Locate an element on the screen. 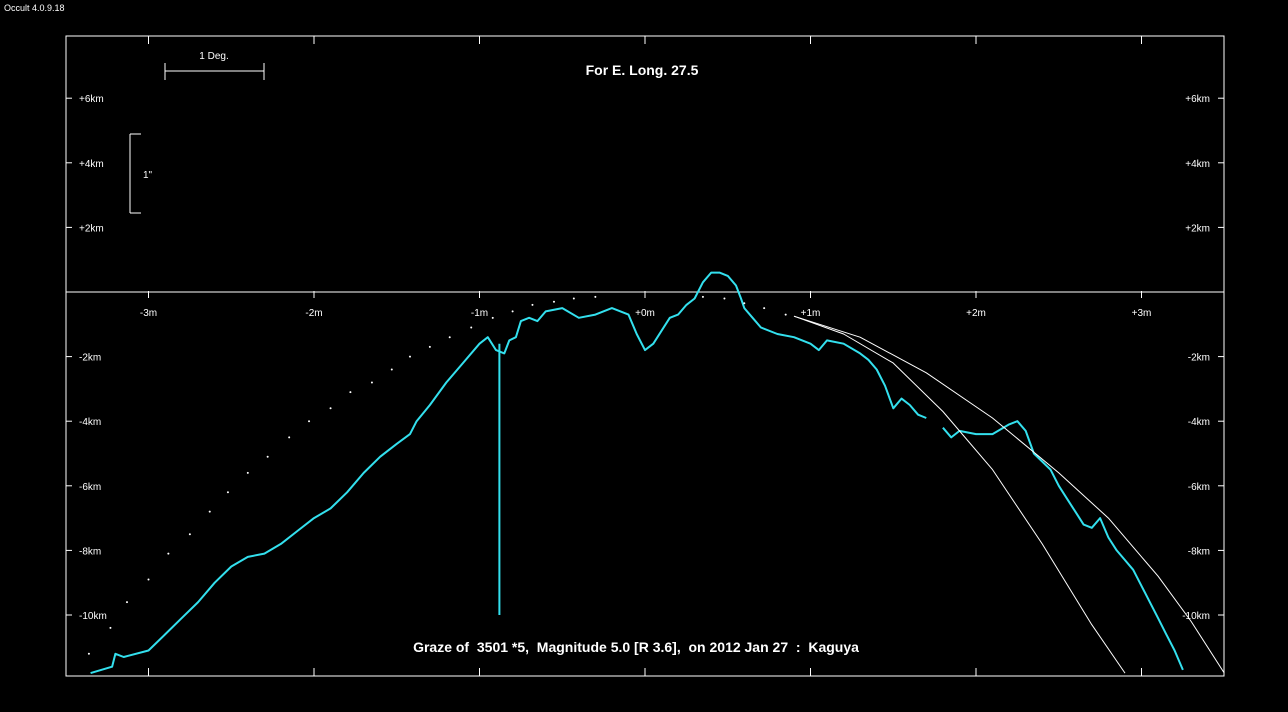 Image resolution: width=1288 pixels, height=712 pixels. y-tick-label-right: +4km is located at coordinates (1197, 164).